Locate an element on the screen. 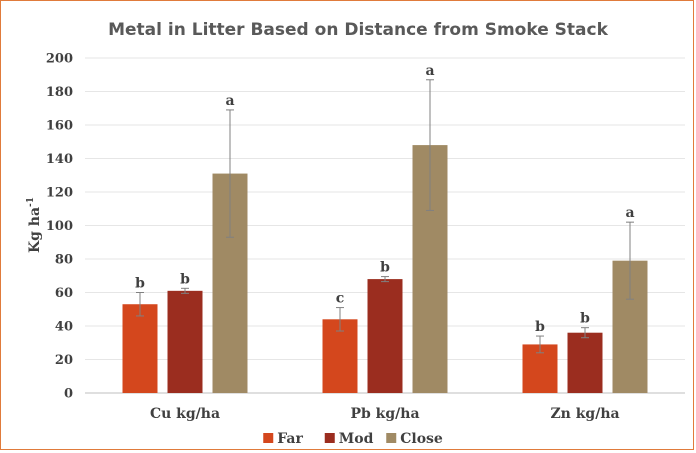 The image size is (696, 453). legend-label: Mod is located at coordinates (356, 439).